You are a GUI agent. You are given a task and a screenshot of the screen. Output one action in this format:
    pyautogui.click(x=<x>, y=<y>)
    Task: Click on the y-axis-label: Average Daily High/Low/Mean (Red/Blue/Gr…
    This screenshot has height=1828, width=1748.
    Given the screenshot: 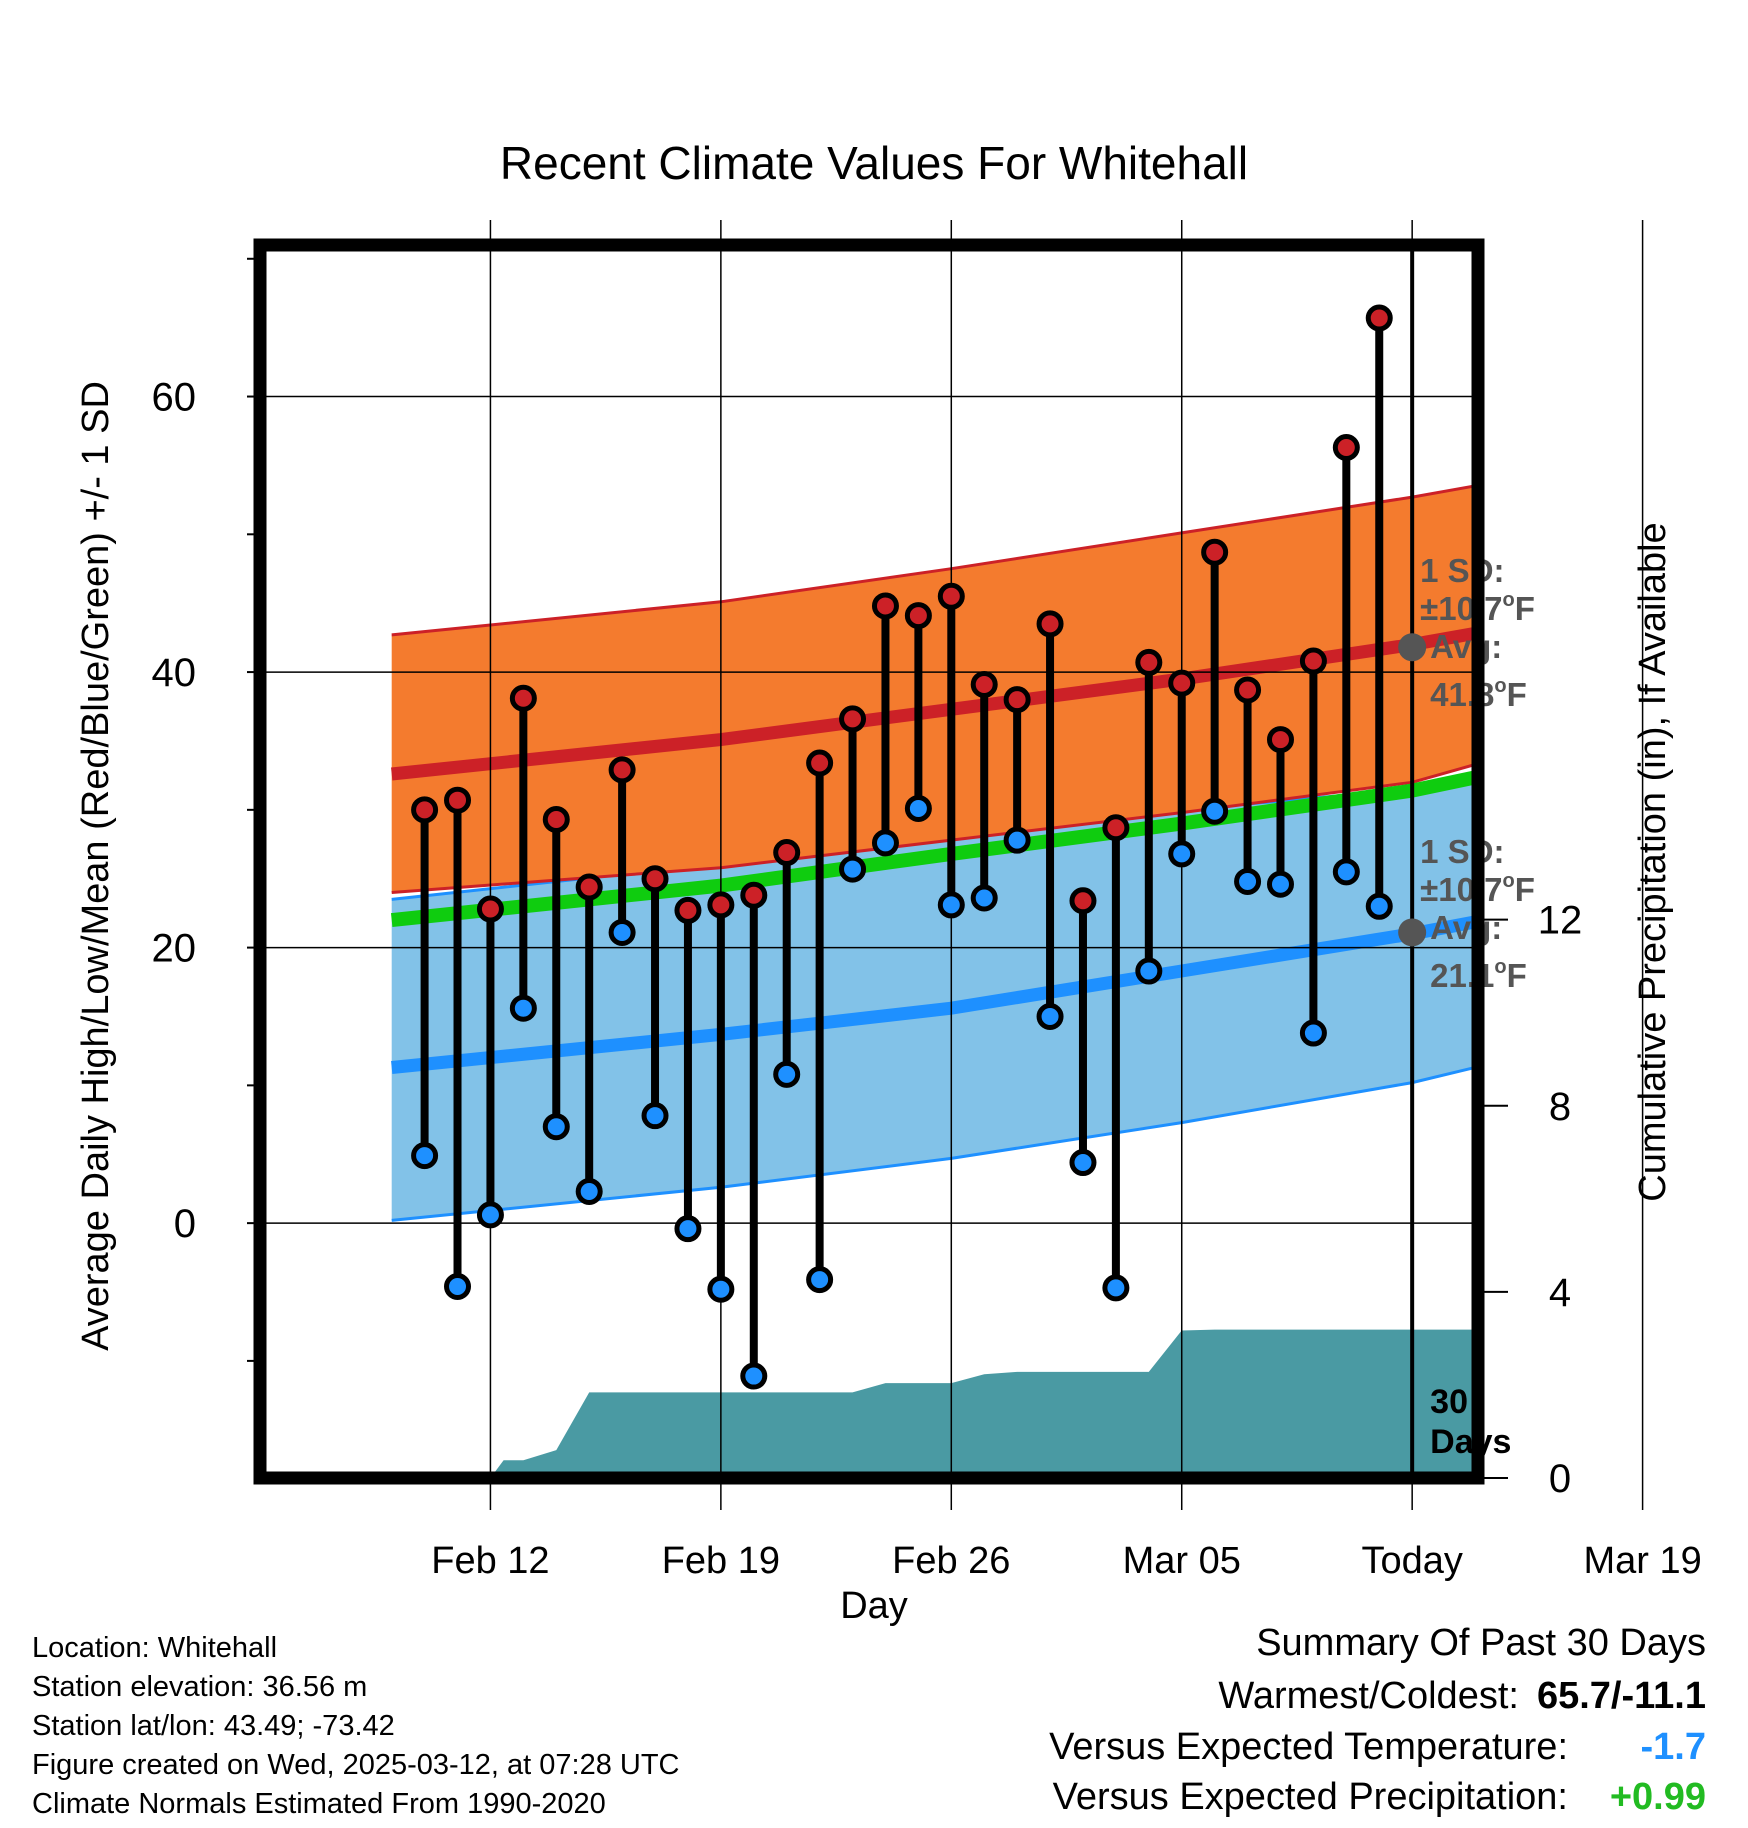 What is the action you would take?
    pyautogui.click(x=96, y=866)
    